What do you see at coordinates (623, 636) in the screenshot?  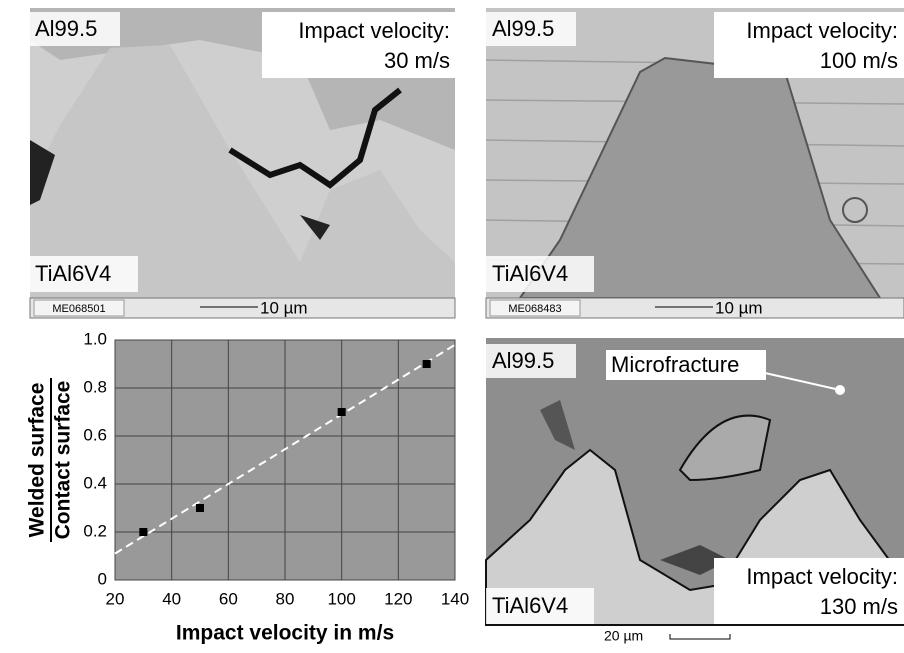 I see `scale-label: 20 µm` at bounding box center [623, 636].